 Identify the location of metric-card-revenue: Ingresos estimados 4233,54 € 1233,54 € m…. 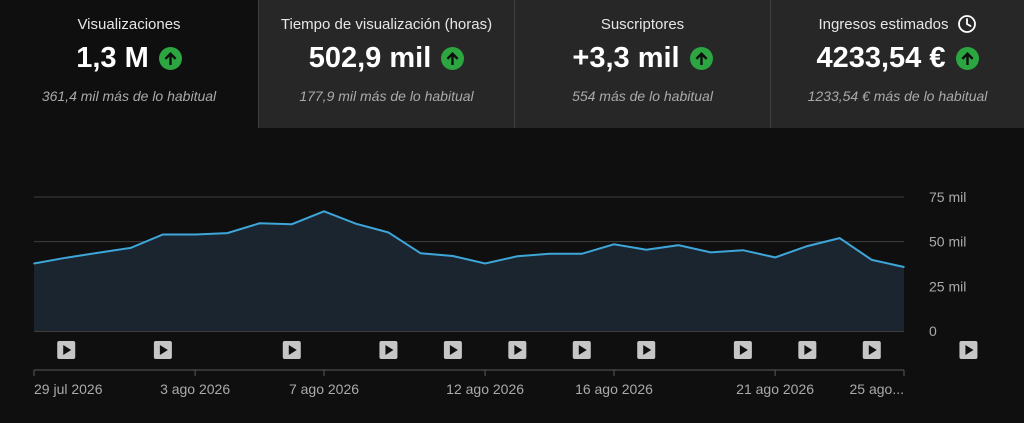
(897, 64).